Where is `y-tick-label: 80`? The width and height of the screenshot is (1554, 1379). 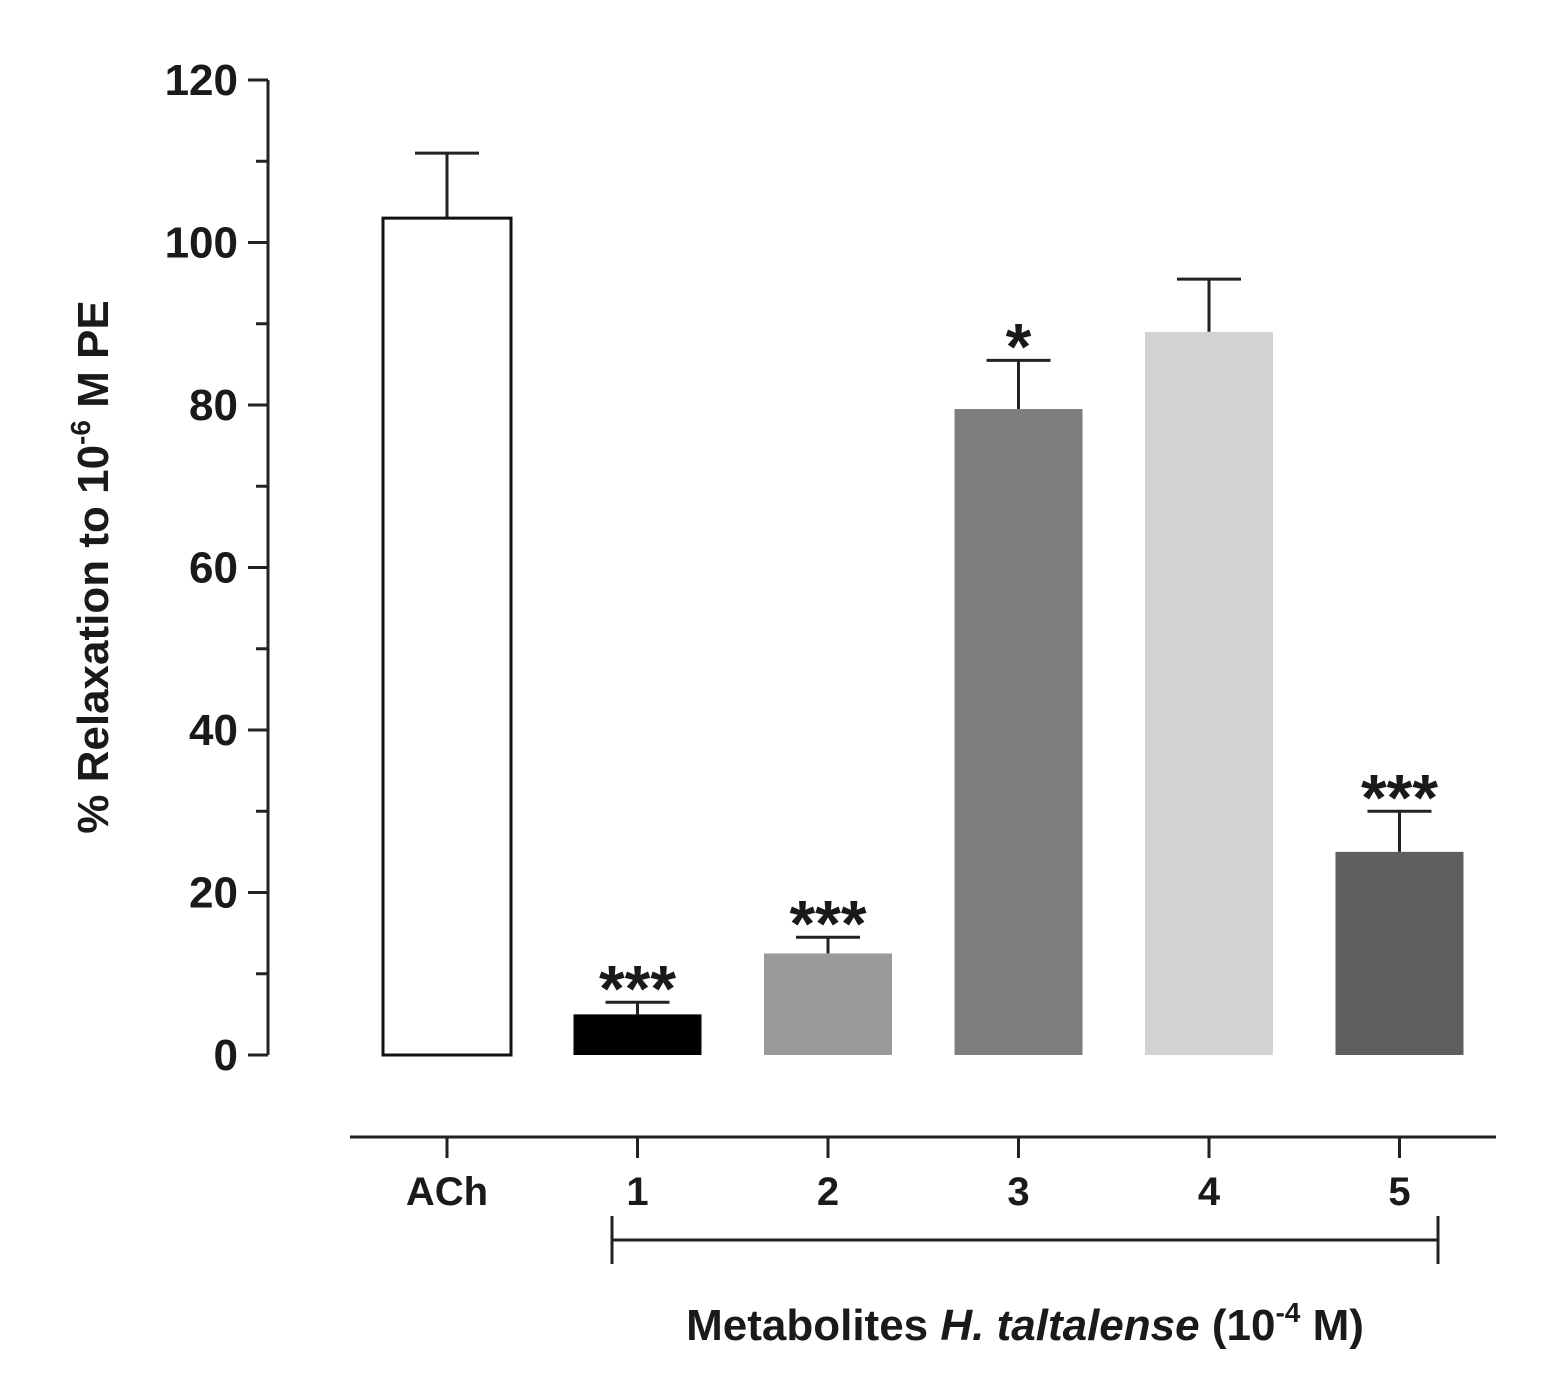
y-tick-label: 80 is located at coordinates (213, 405).